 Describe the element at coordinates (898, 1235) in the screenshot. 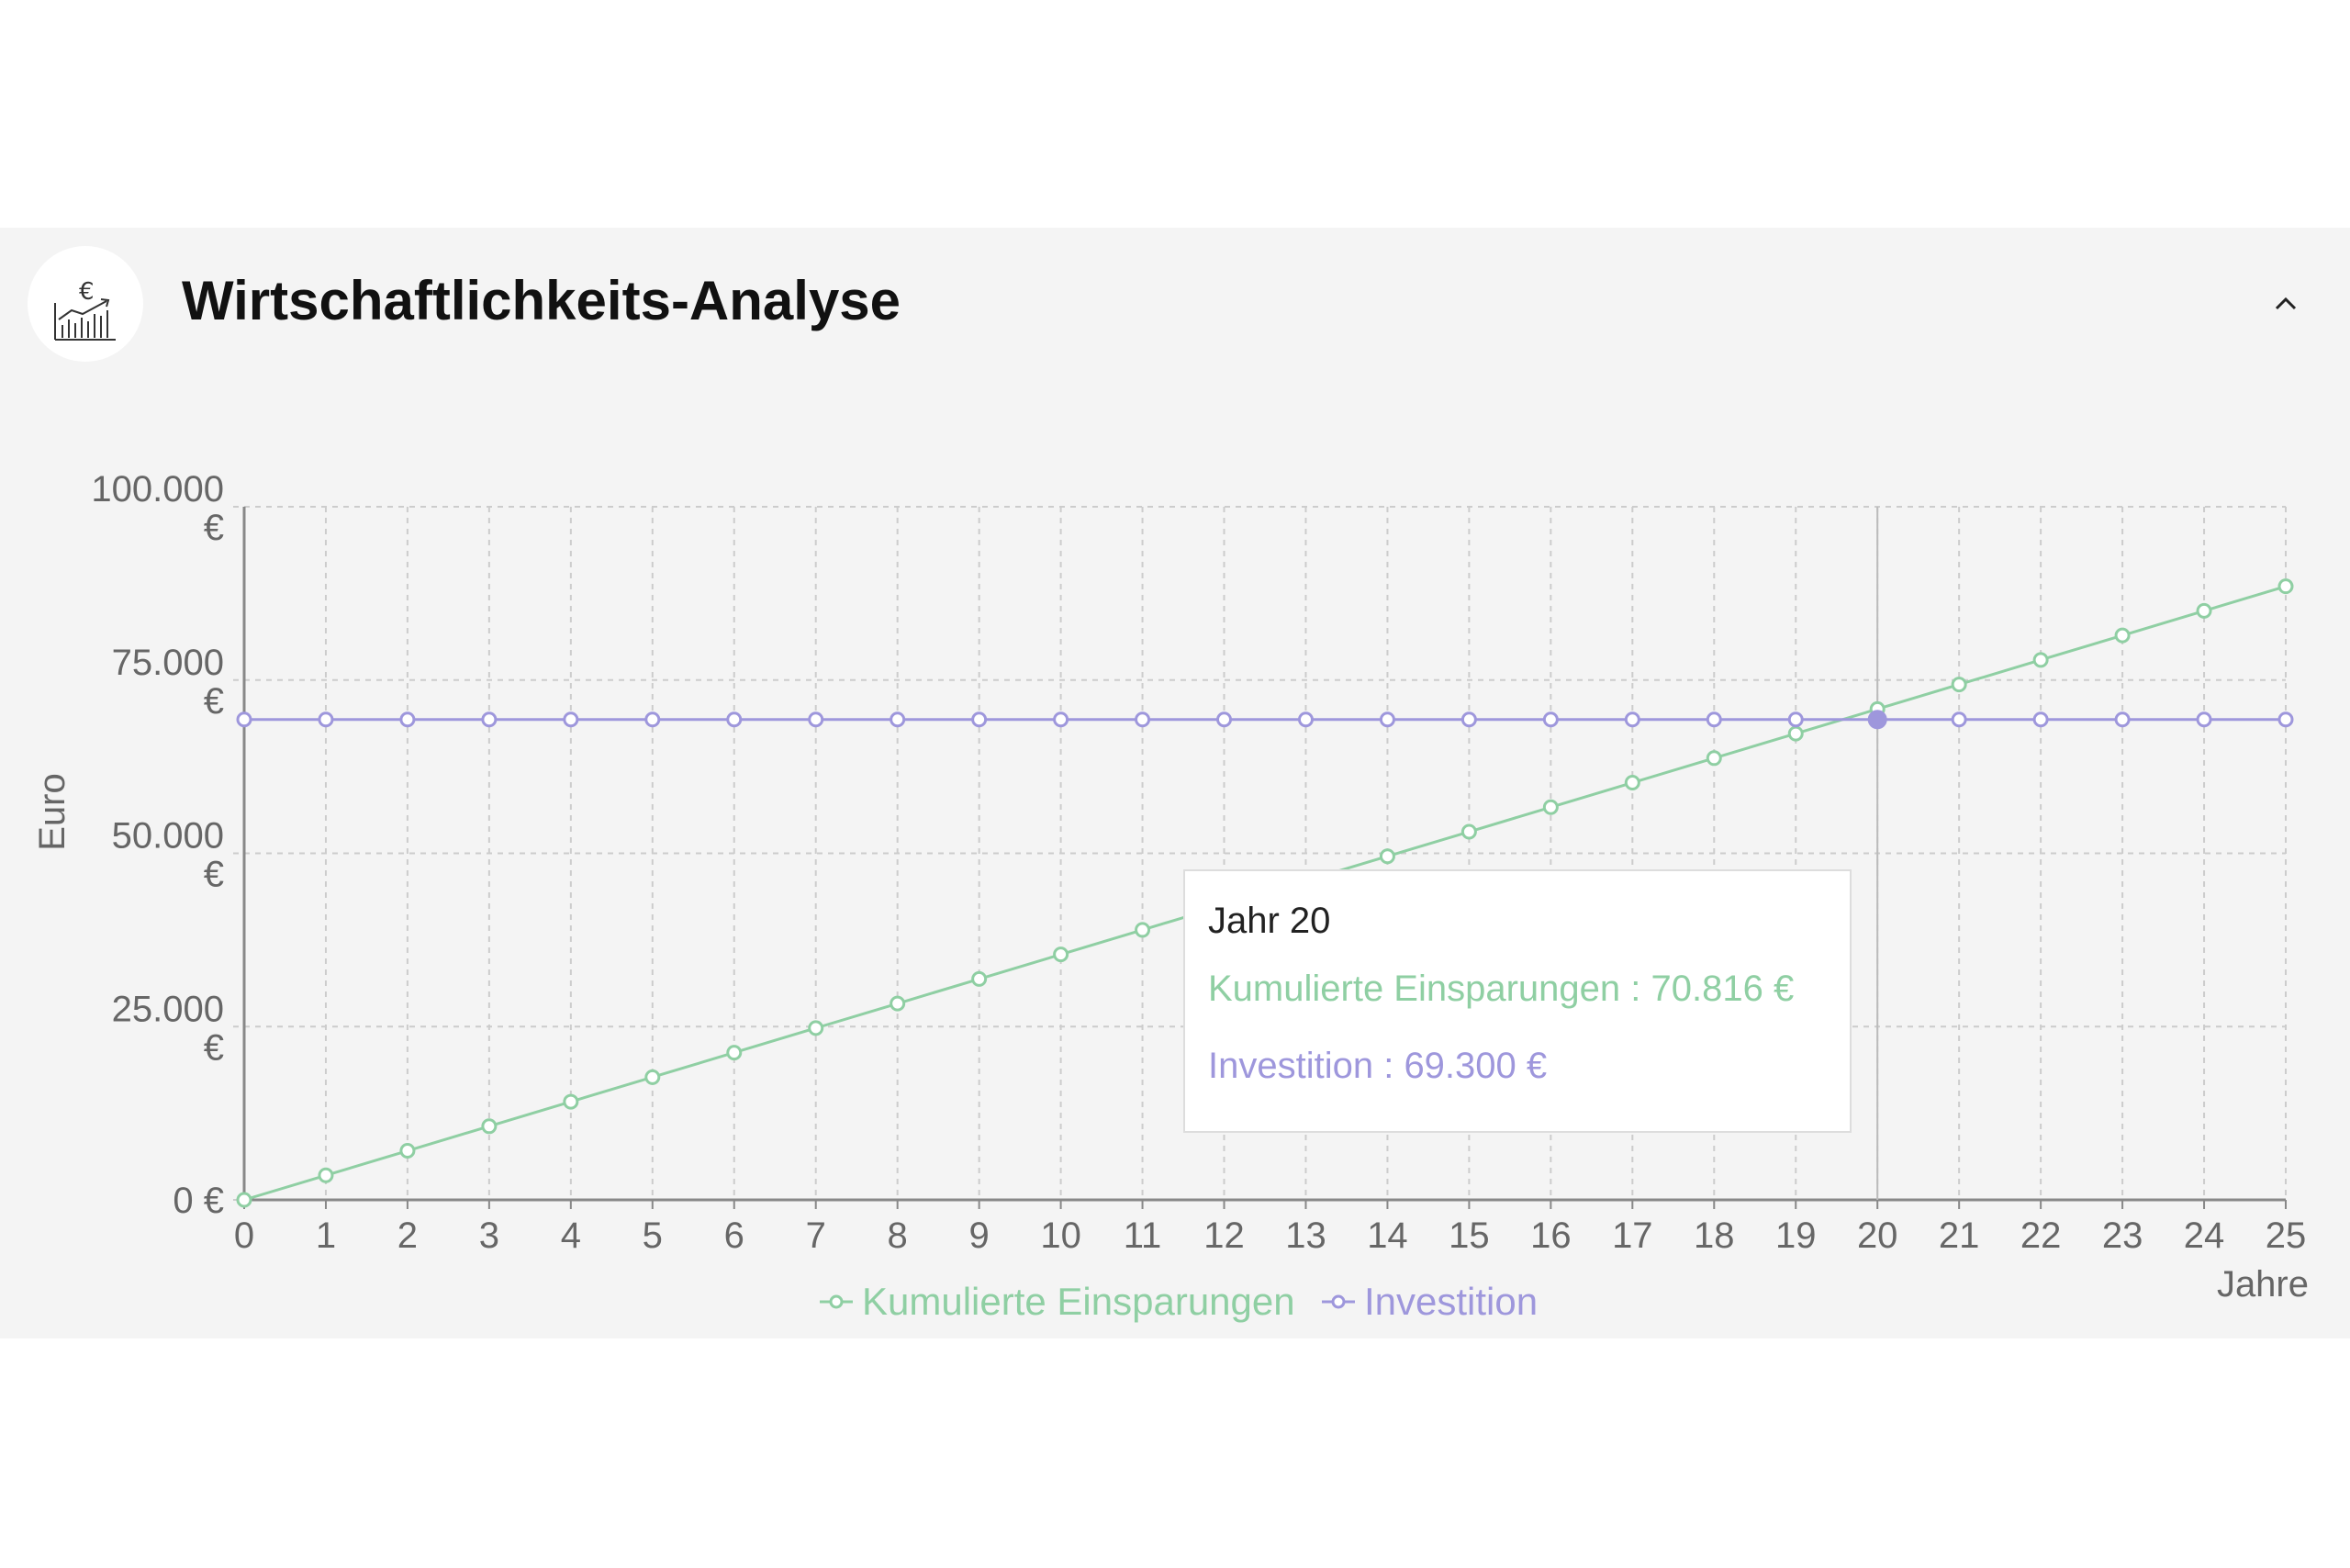

I see `x-tick-label: 8` at that location.